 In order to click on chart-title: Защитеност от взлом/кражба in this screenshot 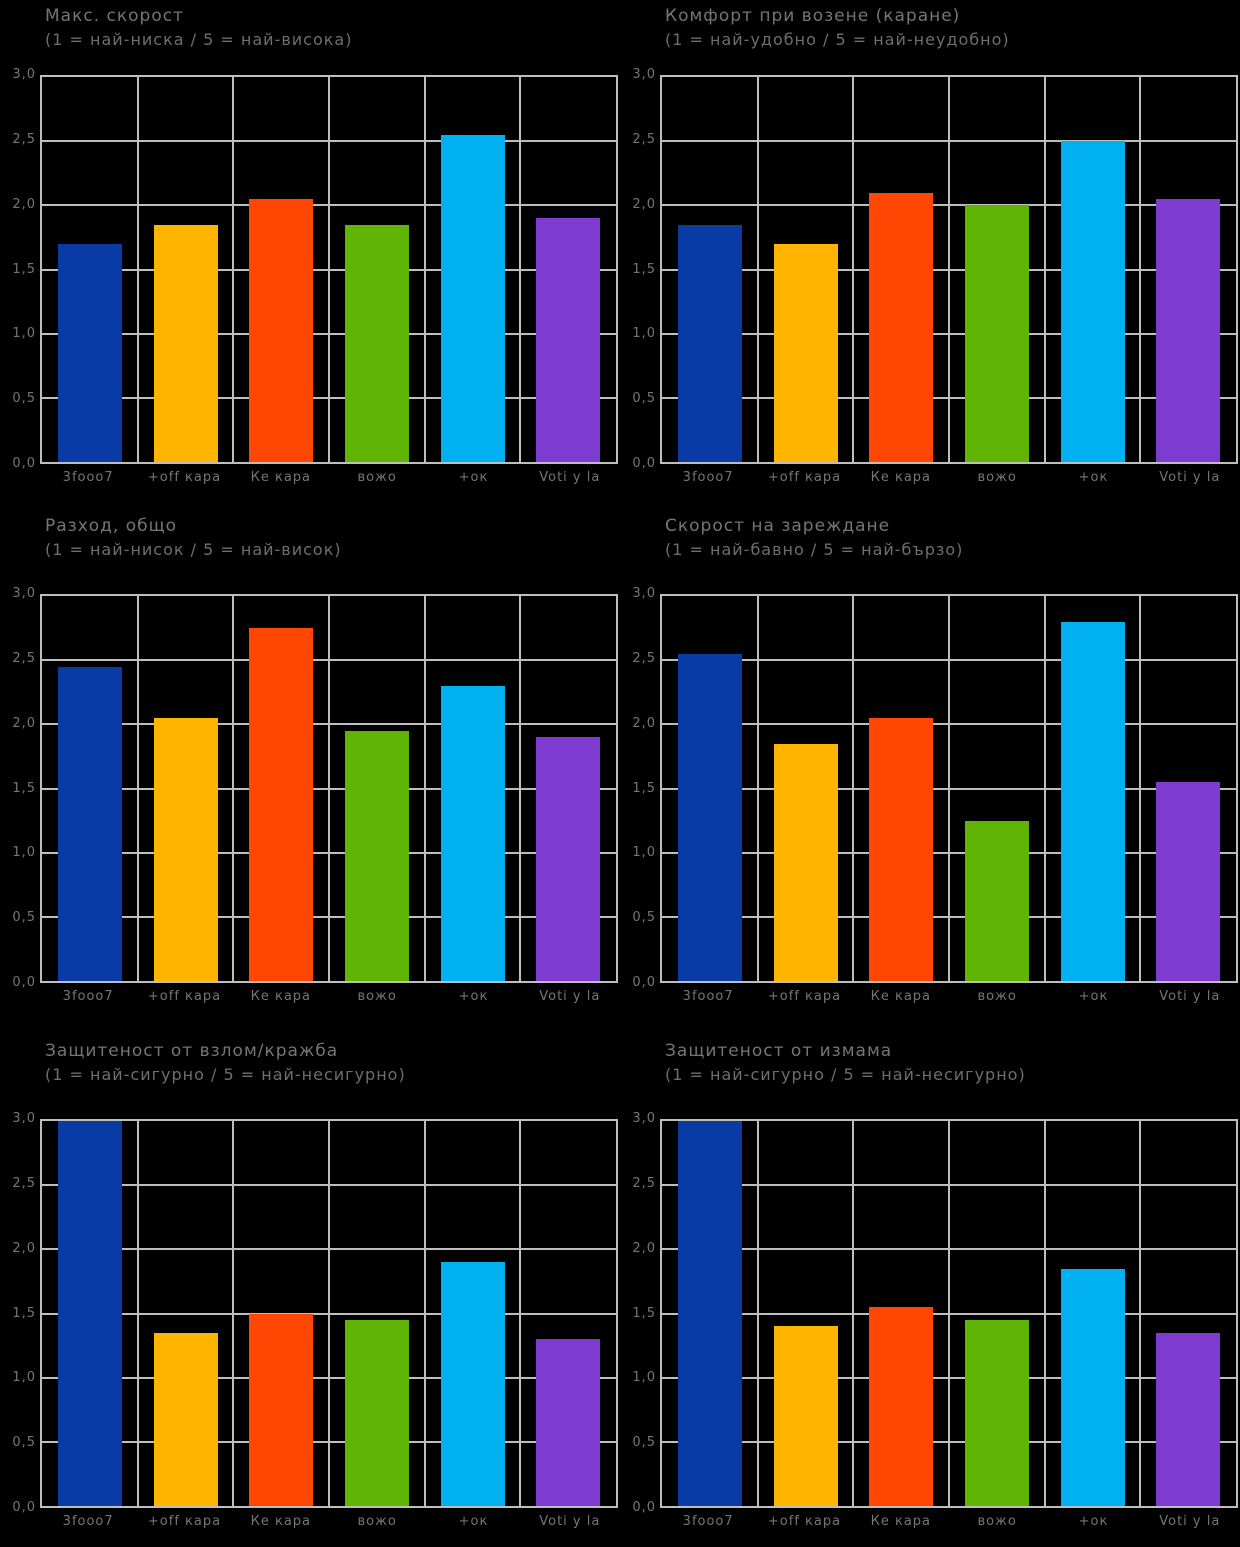, I will do `click(192, 1051)`.